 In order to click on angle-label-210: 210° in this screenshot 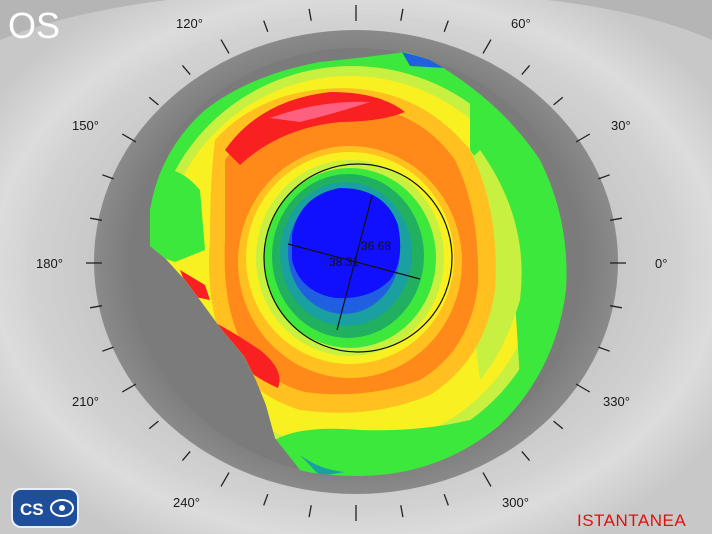, I will do `click(85, 401)`.